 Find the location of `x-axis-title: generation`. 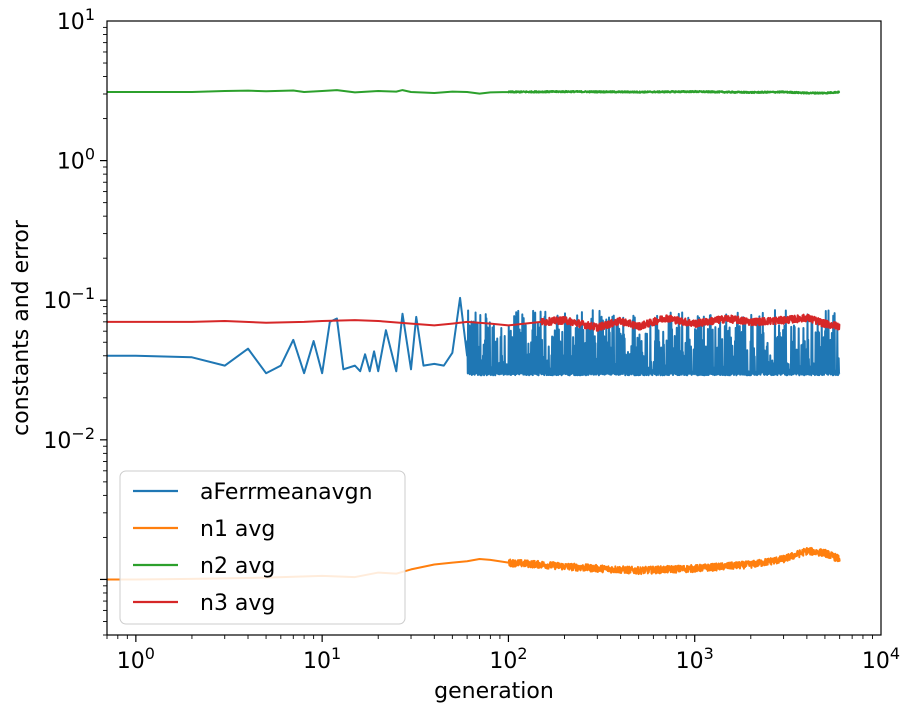

x-axis-title: generation is located at coordinates (494, 691).